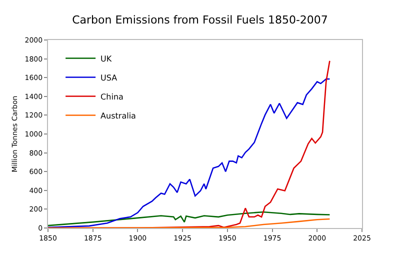  I want to click on legend-label: UK, so click(106, 59).